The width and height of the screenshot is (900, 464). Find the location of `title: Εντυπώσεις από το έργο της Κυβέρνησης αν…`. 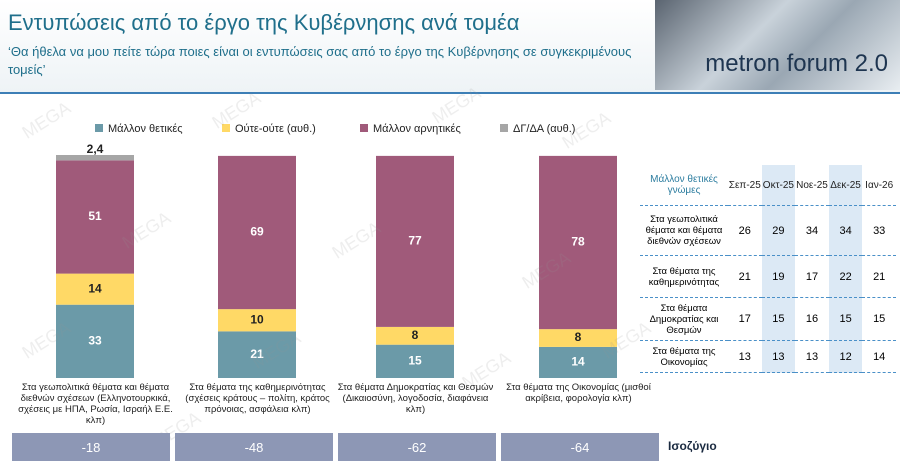

title: Εντυπώσεις από το έργο της Κυβέρνησης αν… is located at coordinates (264, 22).